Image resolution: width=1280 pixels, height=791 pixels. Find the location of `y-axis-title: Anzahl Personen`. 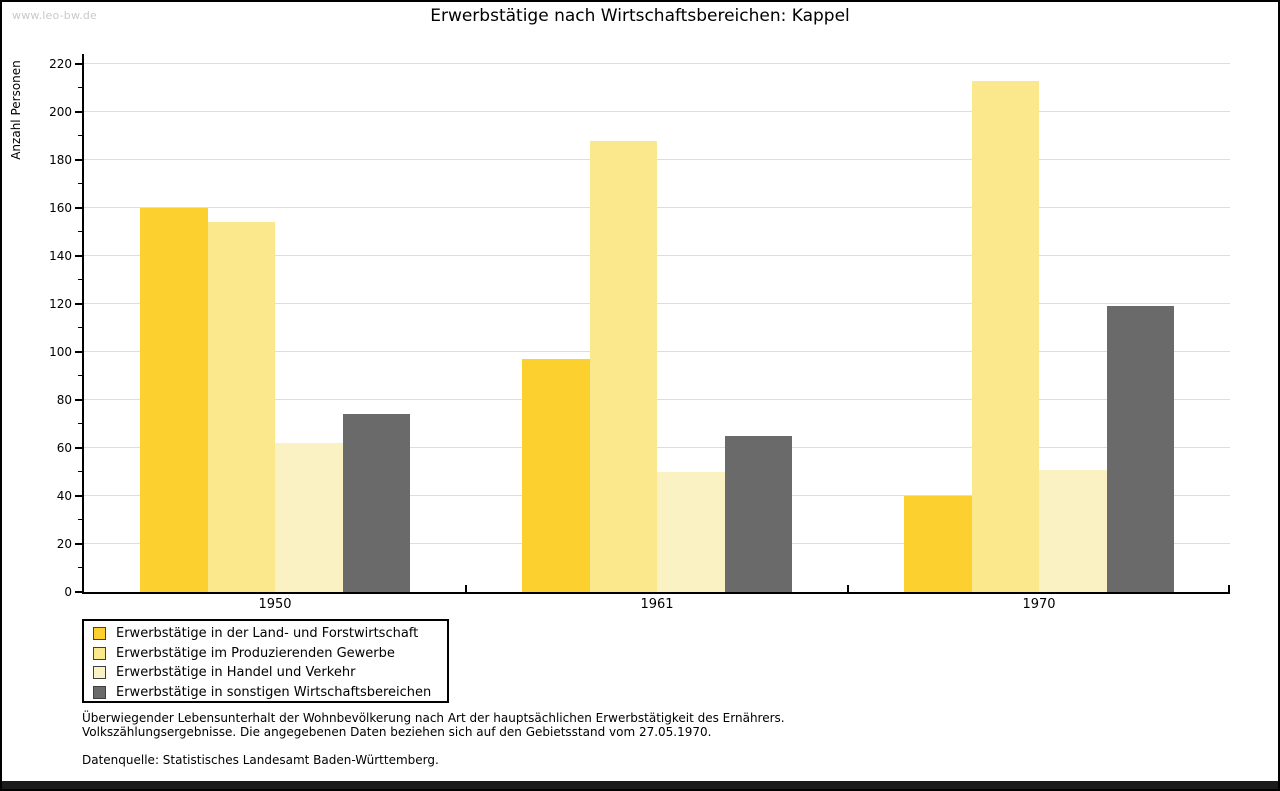

y-axis-title: Anzahl Personen is located at coordinates (16, 110).